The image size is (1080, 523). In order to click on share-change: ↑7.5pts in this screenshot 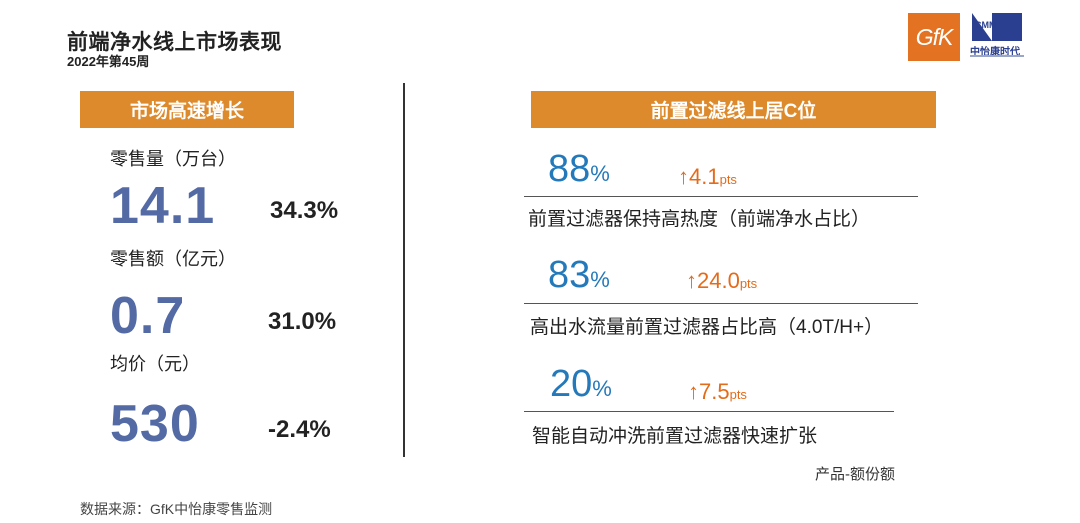, I will do `click(717, 391)`.